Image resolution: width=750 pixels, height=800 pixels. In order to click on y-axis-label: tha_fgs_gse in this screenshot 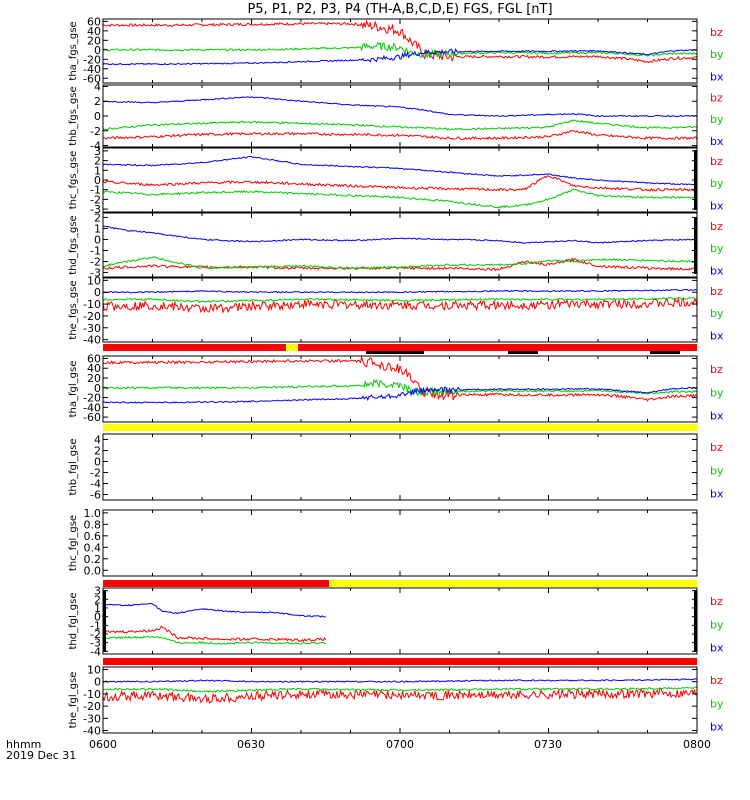, I will do `click(73, 50)`.